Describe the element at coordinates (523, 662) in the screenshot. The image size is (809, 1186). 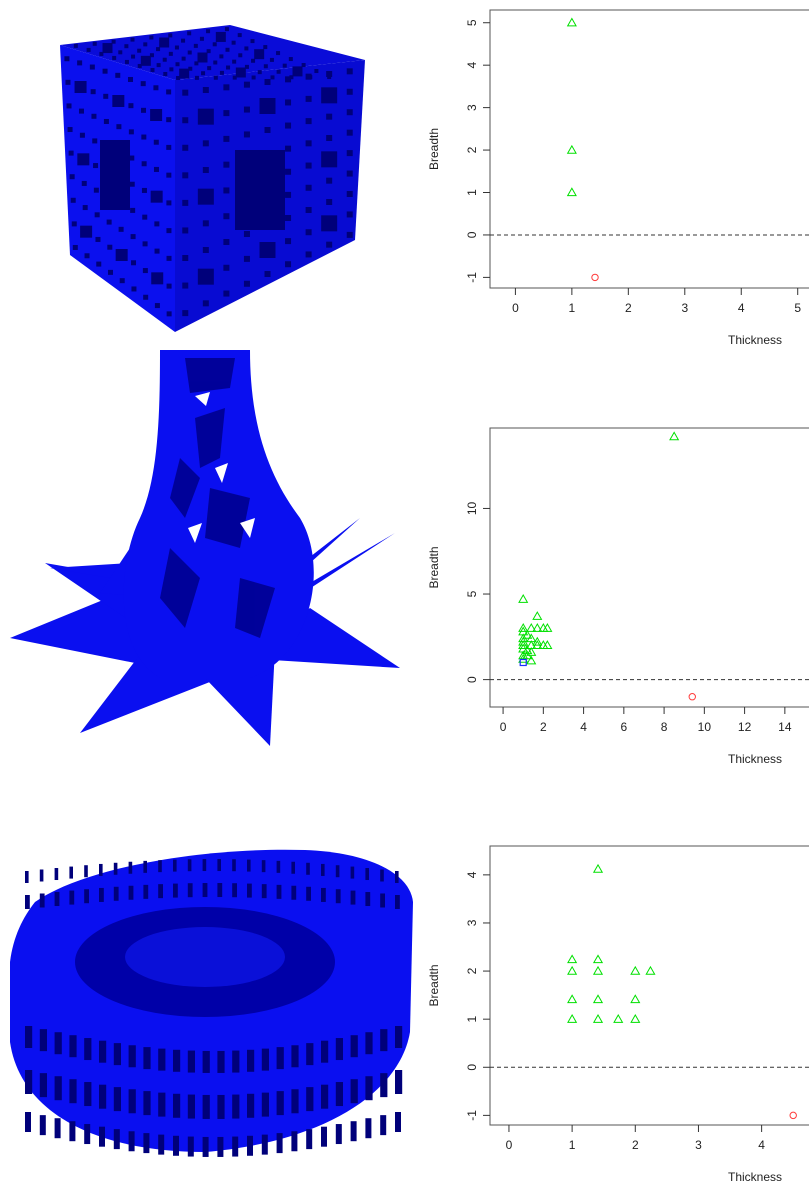
I see `point-square` at that location.